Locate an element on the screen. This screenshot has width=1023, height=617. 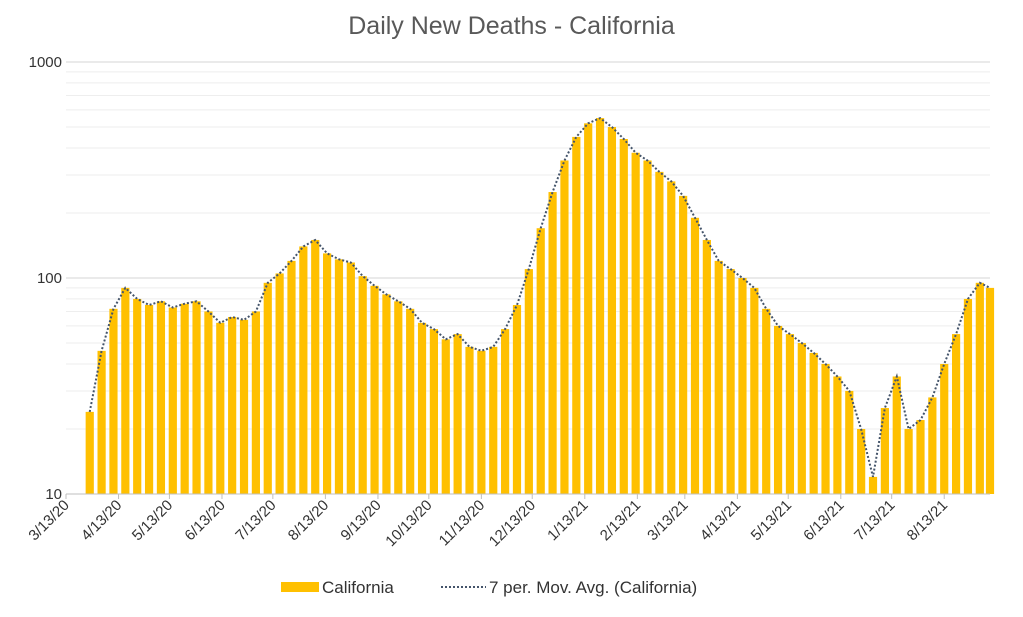
x-tick-label: 8/13/21 is located at coordinates (927, 520).